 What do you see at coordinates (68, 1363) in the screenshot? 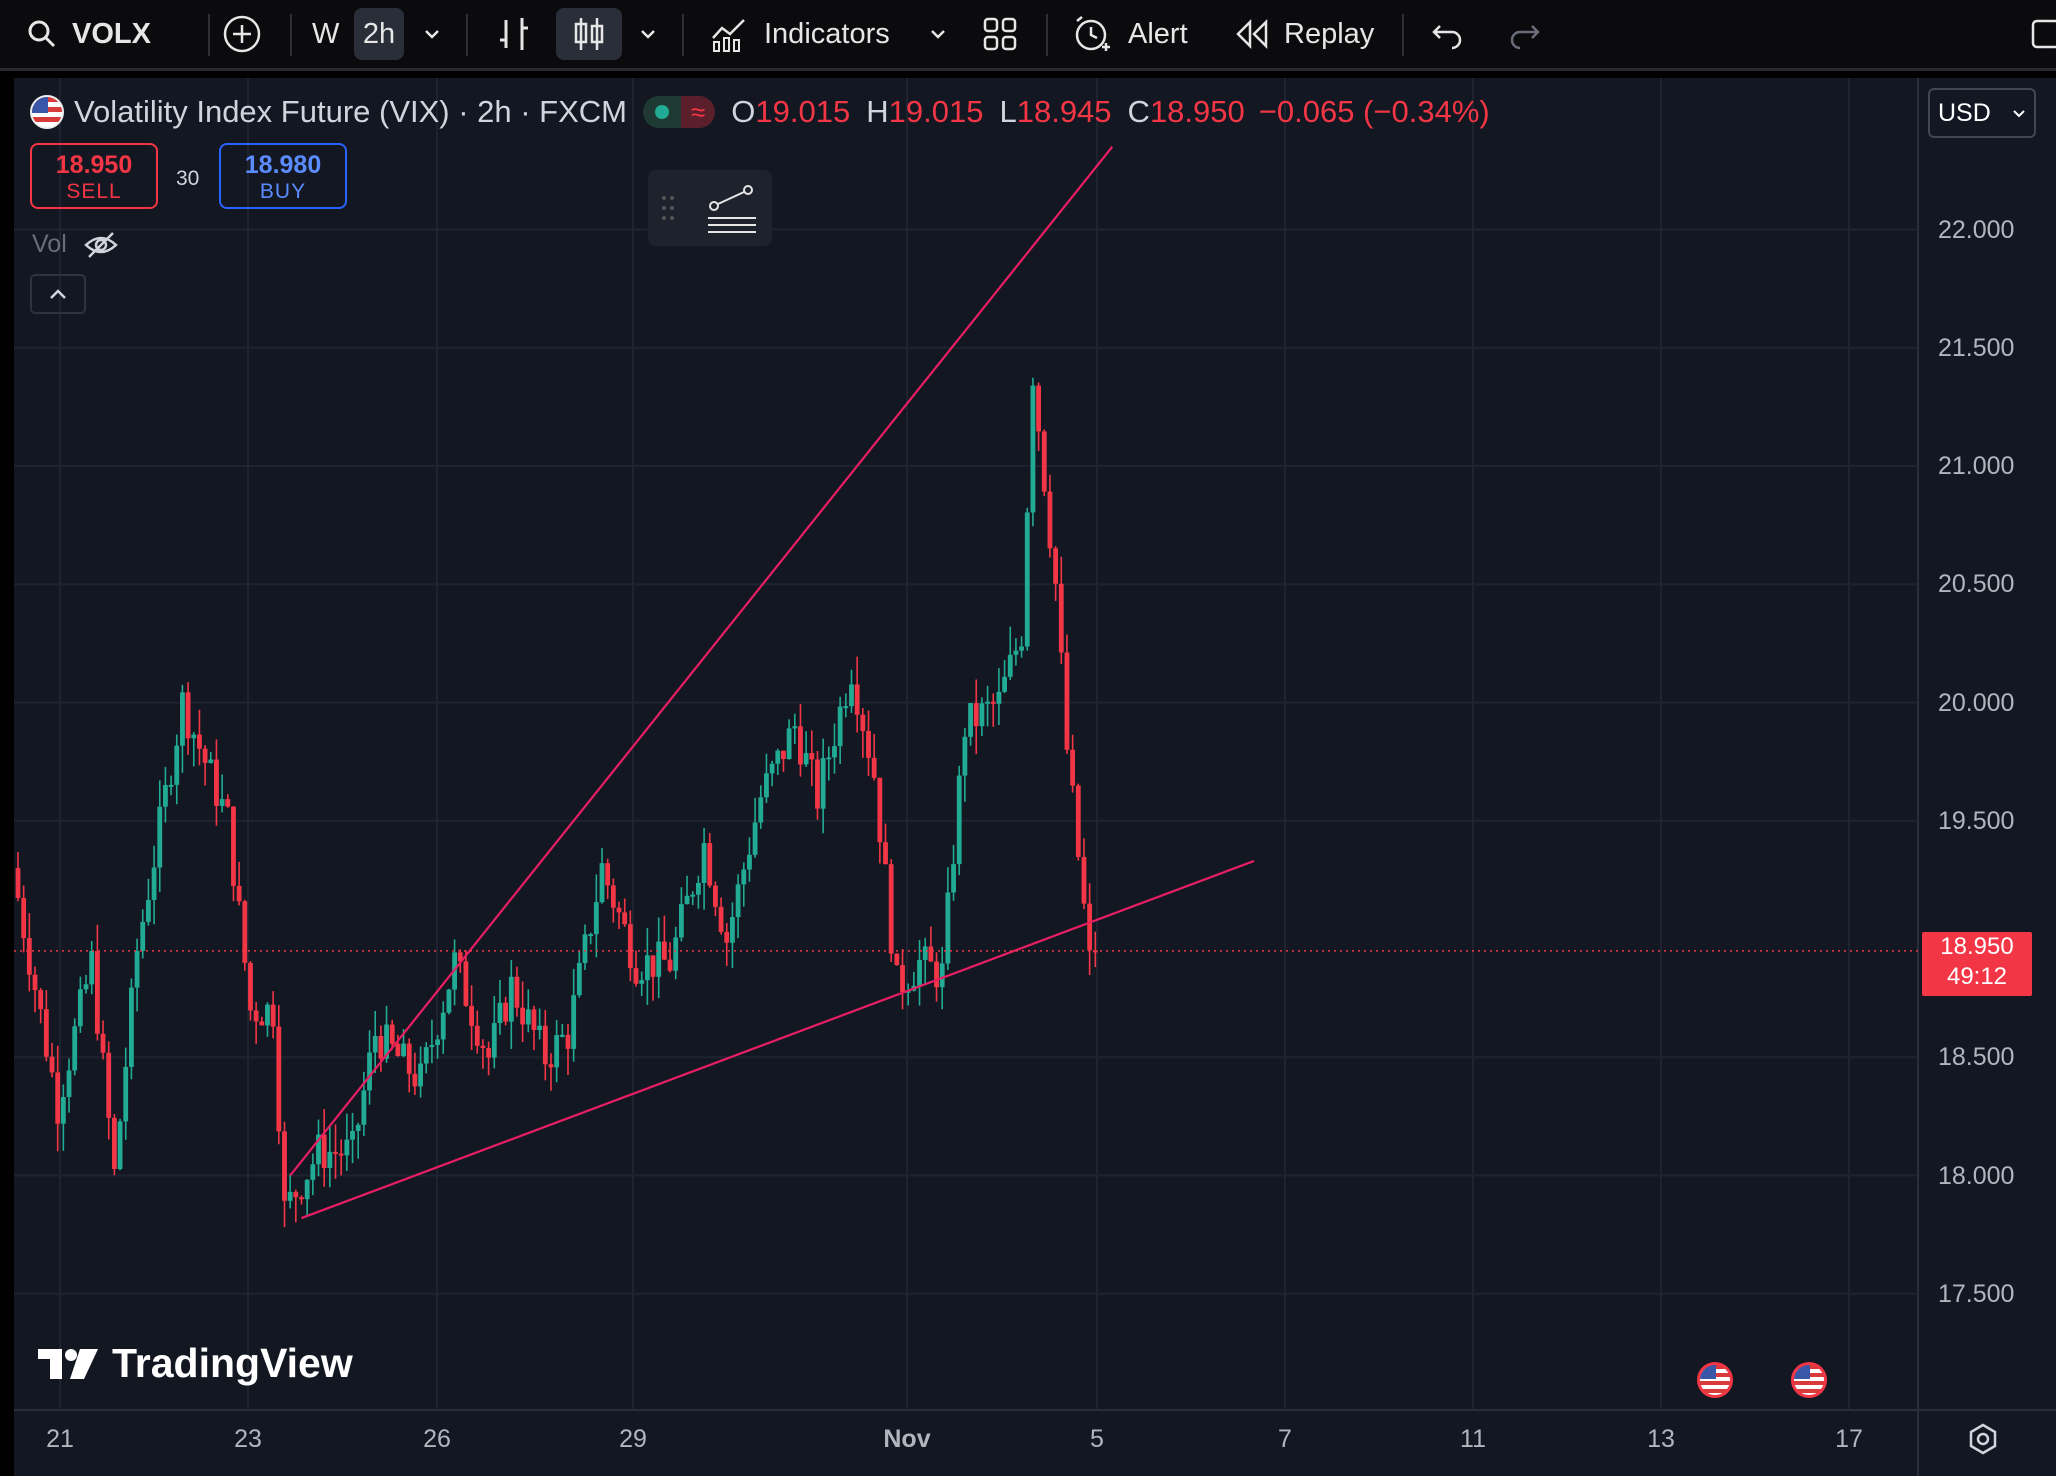
I see `tradingview-logo-icon` at bounding box center [68, 1363].